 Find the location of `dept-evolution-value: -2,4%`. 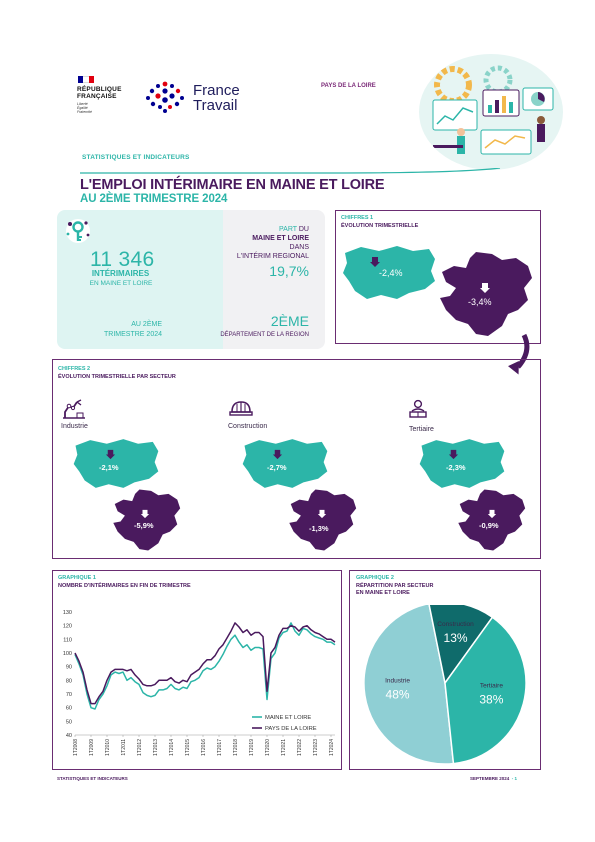

dept-evolution-value: -2,4% is located at coordinates (391, 273).